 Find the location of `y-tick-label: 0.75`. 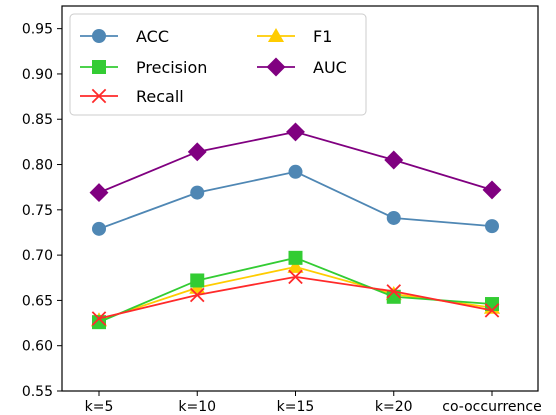

y-tick-label: 0.75 is located at coordinates (37, 211).